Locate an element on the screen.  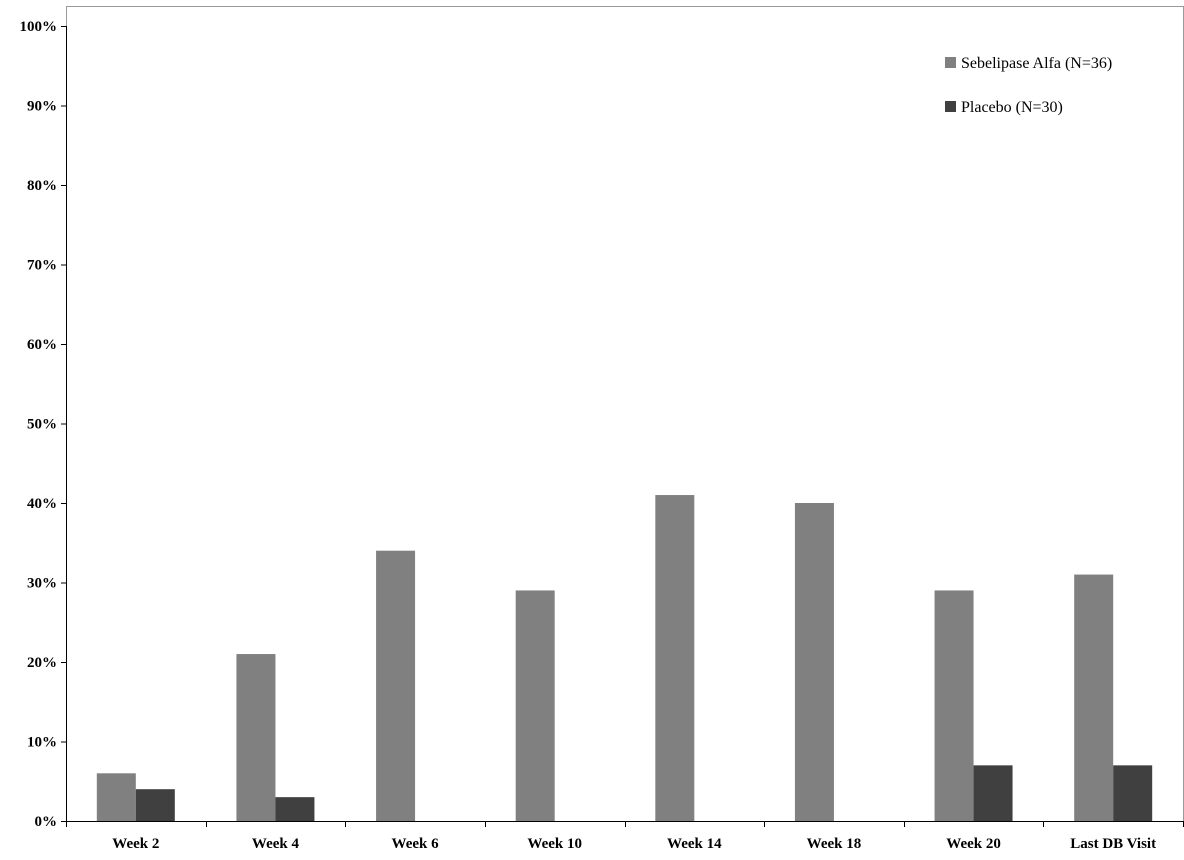
y-tick-label: 20% is located at coordinates (42, 663).